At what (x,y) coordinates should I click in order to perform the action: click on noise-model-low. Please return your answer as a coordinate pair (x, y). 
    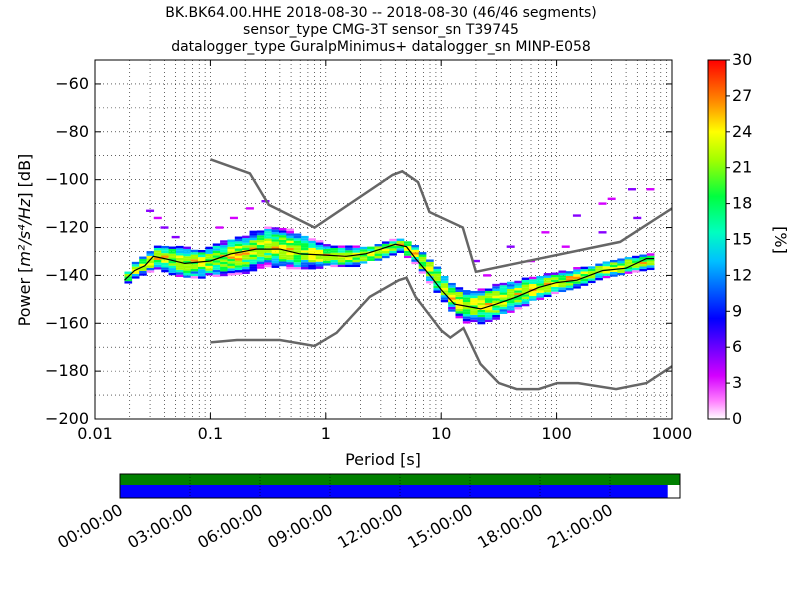
    Looking at the image, I should click on (441, 333).